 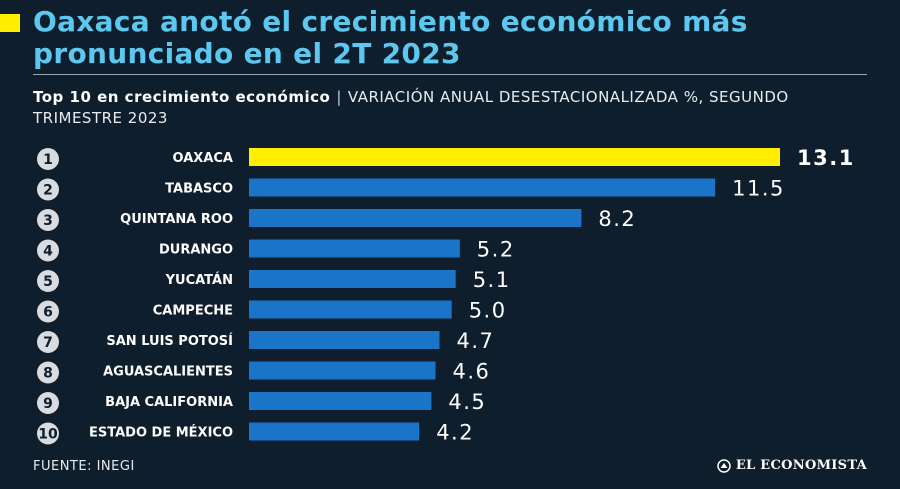 I want to click on rank-number: 4, so click(x=48, y=252).